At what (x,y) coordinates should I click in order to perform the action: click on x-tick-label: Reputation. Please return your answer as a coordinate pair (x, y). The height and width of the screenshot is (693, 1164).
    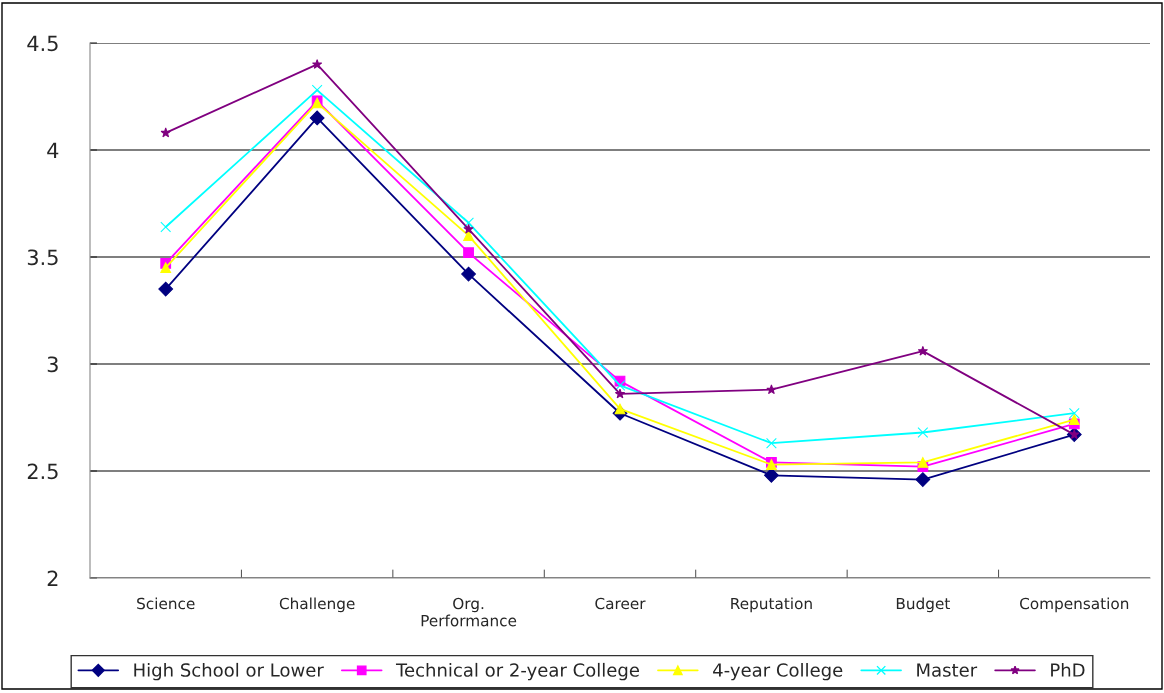
    Looking at the image, I should click on (771, 605).